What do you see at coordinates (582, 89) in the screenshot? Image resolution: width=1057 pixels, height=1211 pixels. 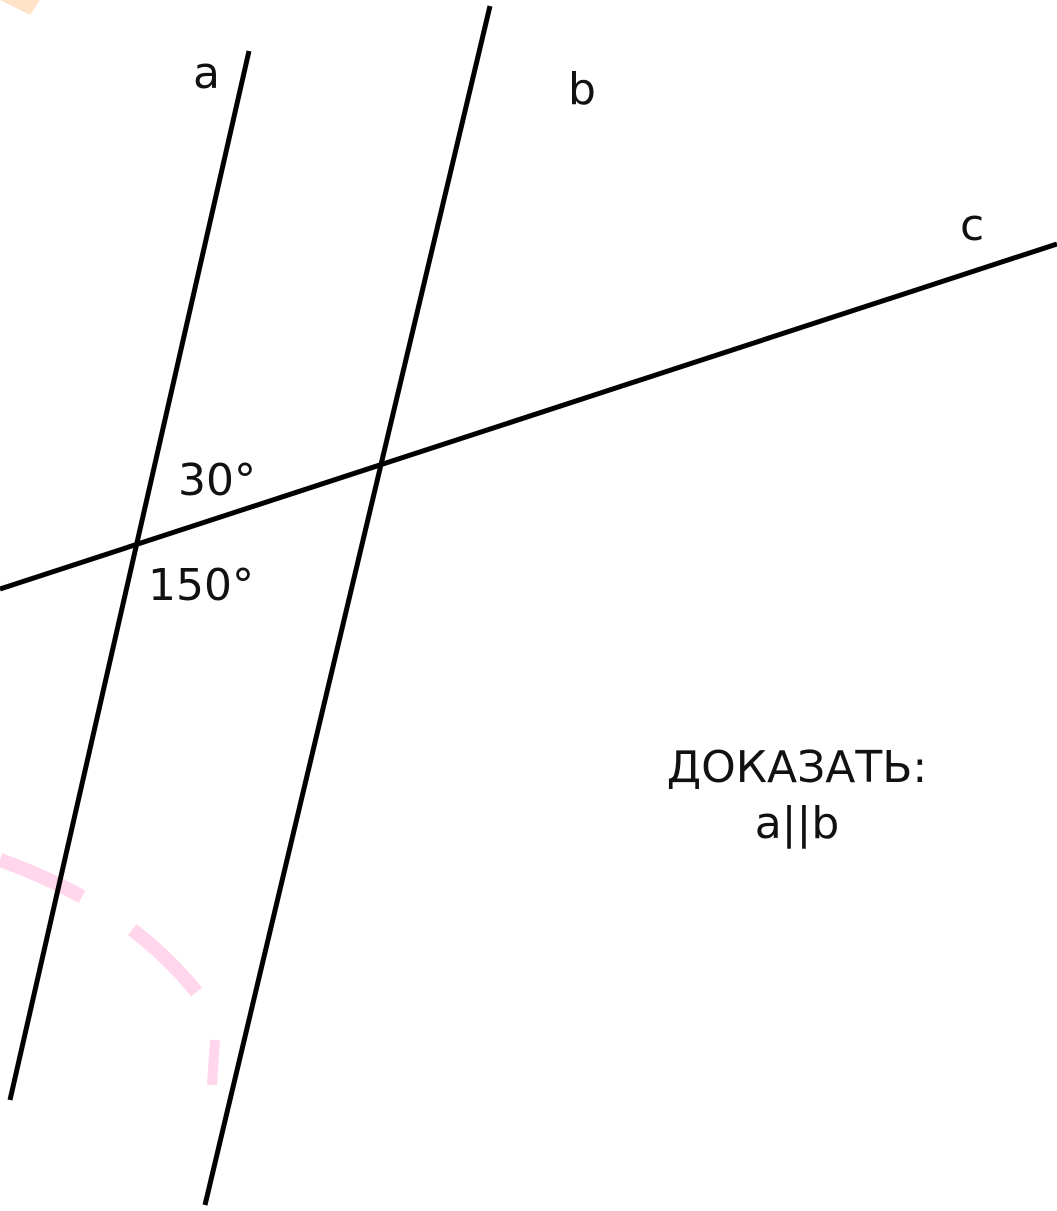 I see `line-label: b` at bounding box center [582, 89].